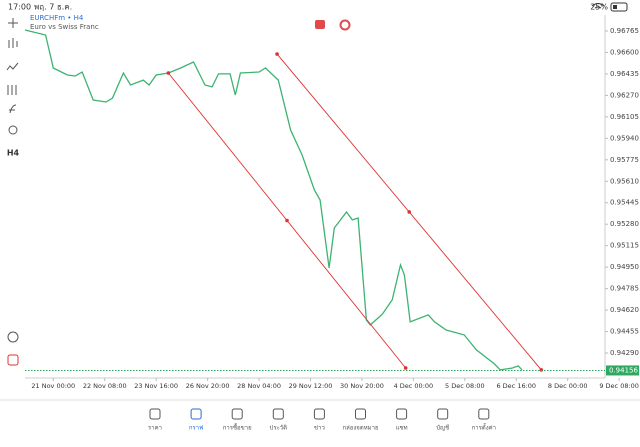 This screenshot has width=640, height=447. I want to click on y-tick-label: 0.96600, so click(624, 52).